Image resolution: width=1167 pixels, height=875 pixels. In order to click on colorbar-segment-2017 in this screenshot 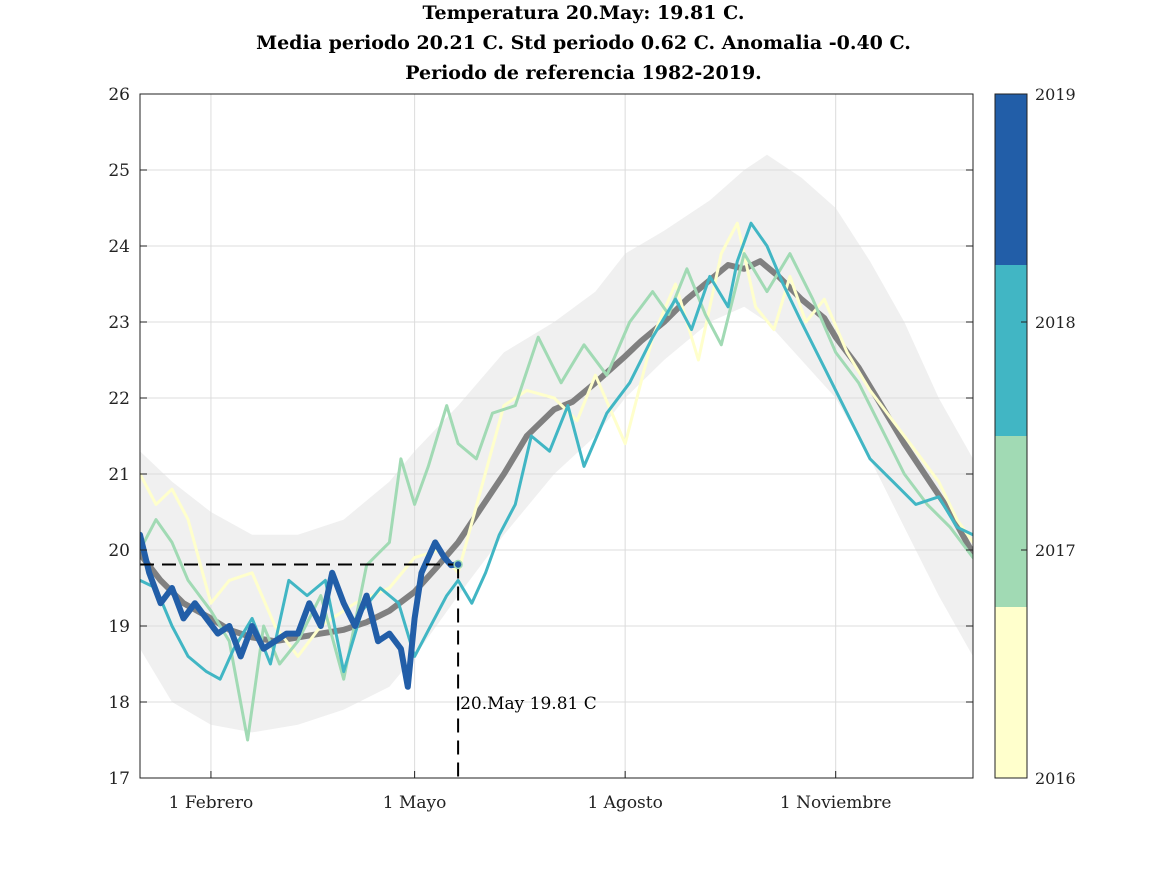, I will do `click(1011, 521)`.